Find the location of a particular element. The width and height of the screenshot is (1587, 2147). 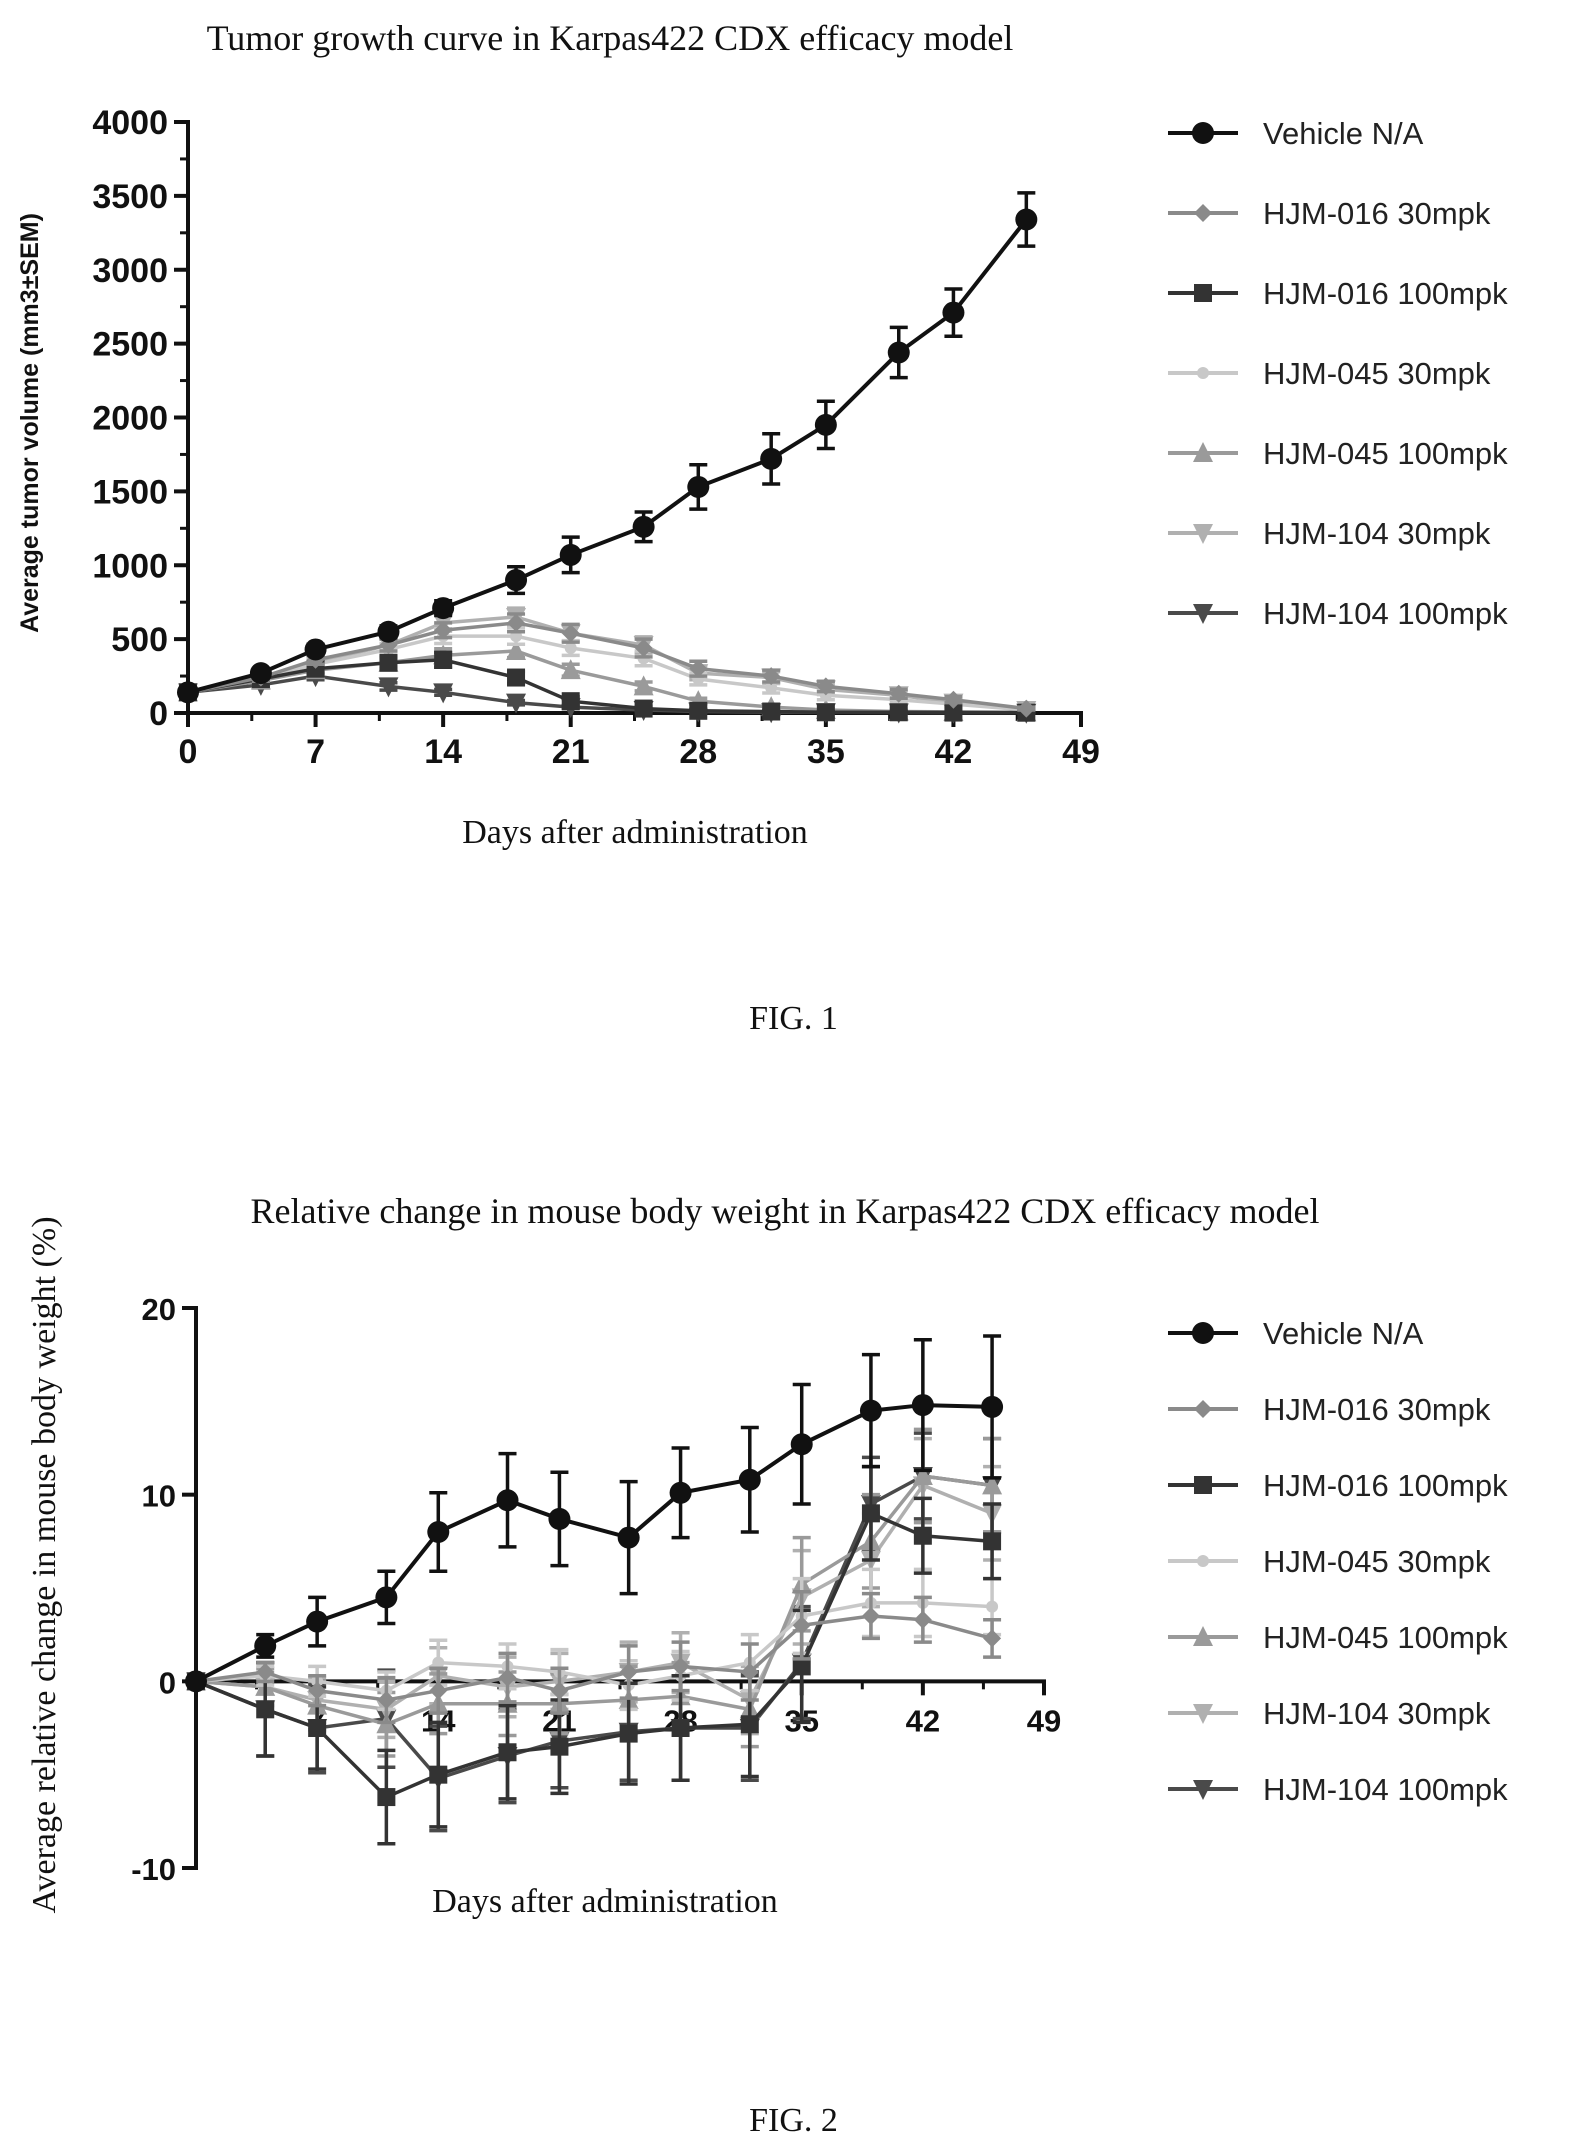

legend-item: HJM-045 30mpk is located at coordinates (1329, 1561).